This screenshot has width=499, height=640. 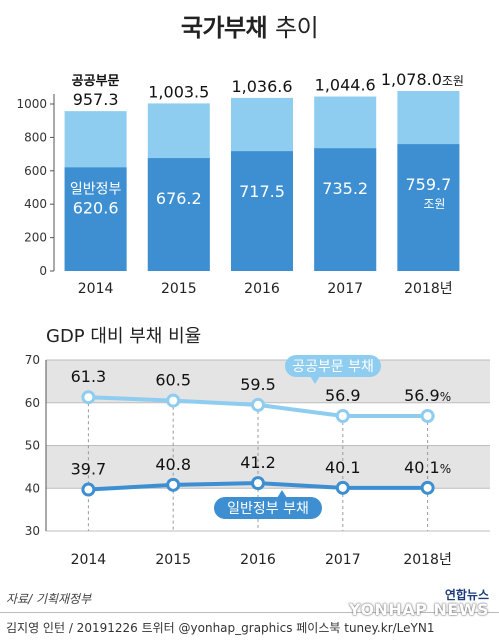 What do you see at coordinates (96, 81) in the screenshot?
I see `series-name-total: 공공부문` at bounding box center [96, 81].